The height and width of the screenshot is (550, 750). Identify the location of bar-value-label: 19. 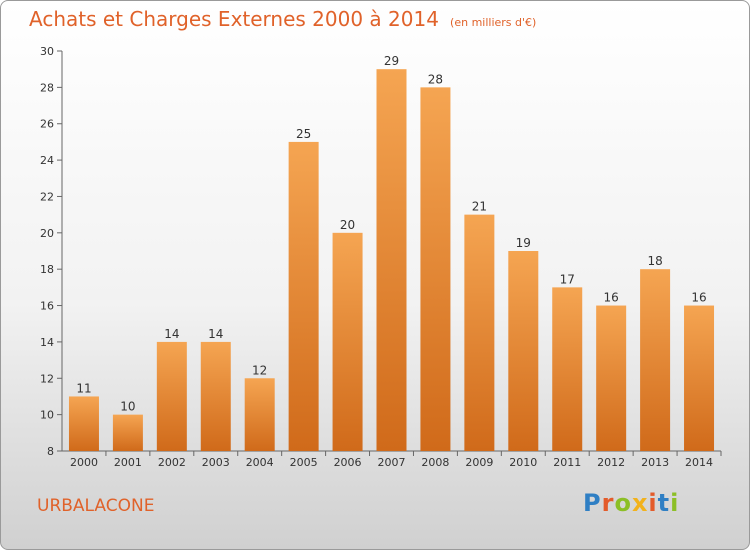
(523, 243).